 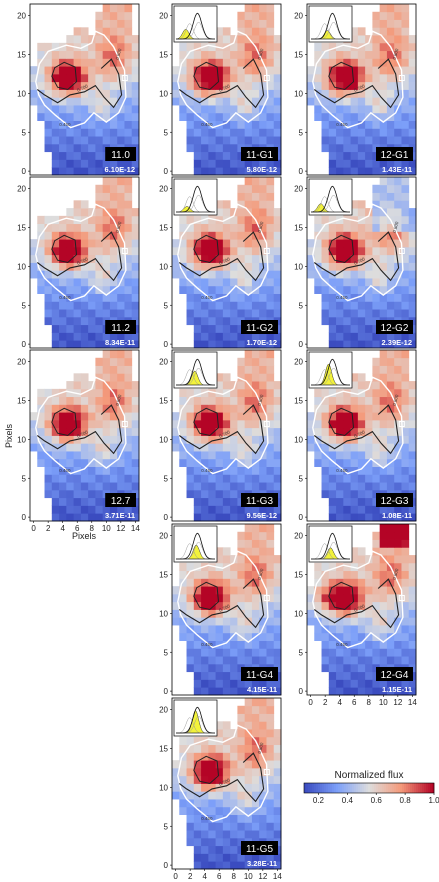 What do you see at coordinates (120, 328) in the screenshot?
I see `panel-label: 11.2` at bounding box center [120, 328].